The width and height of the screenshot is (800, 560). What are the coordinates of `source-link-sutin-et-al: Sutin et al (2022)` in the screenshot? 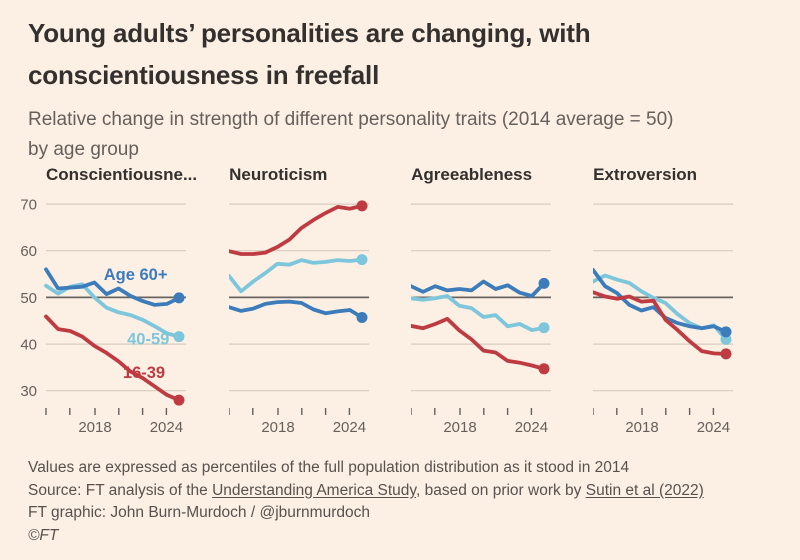 It's located at (644, 490).